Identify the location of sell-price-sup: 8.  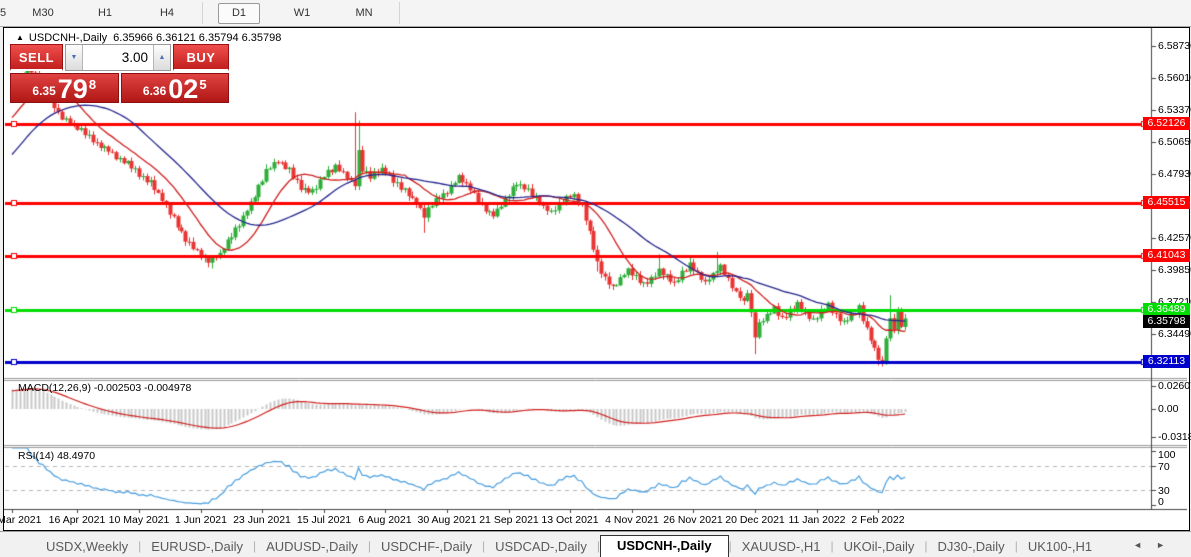
(92, 84).